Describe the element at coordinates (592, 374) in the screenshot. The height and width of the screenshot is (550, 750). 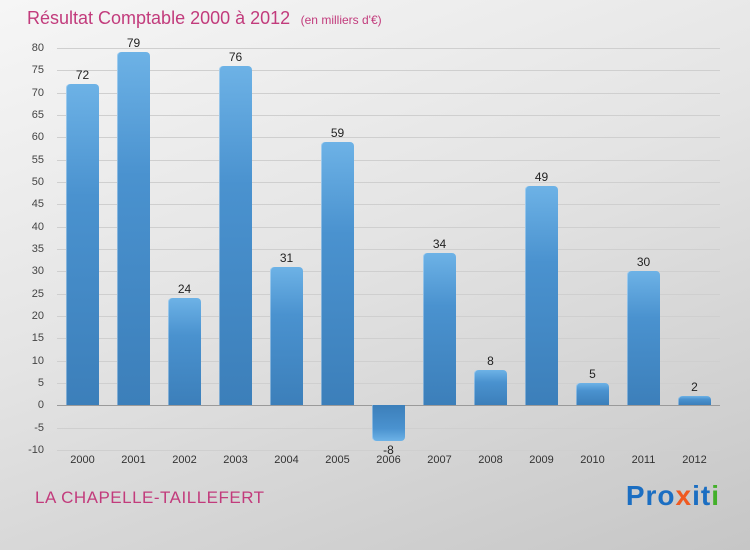
I see `bar-value-label: 5` at that location.